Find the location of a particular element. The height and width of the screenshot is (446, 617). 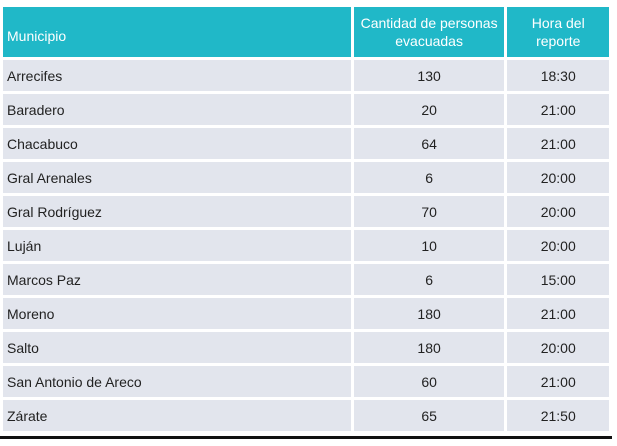

column-header-hora: Hora del reporte is located at coordinates (558, 32).